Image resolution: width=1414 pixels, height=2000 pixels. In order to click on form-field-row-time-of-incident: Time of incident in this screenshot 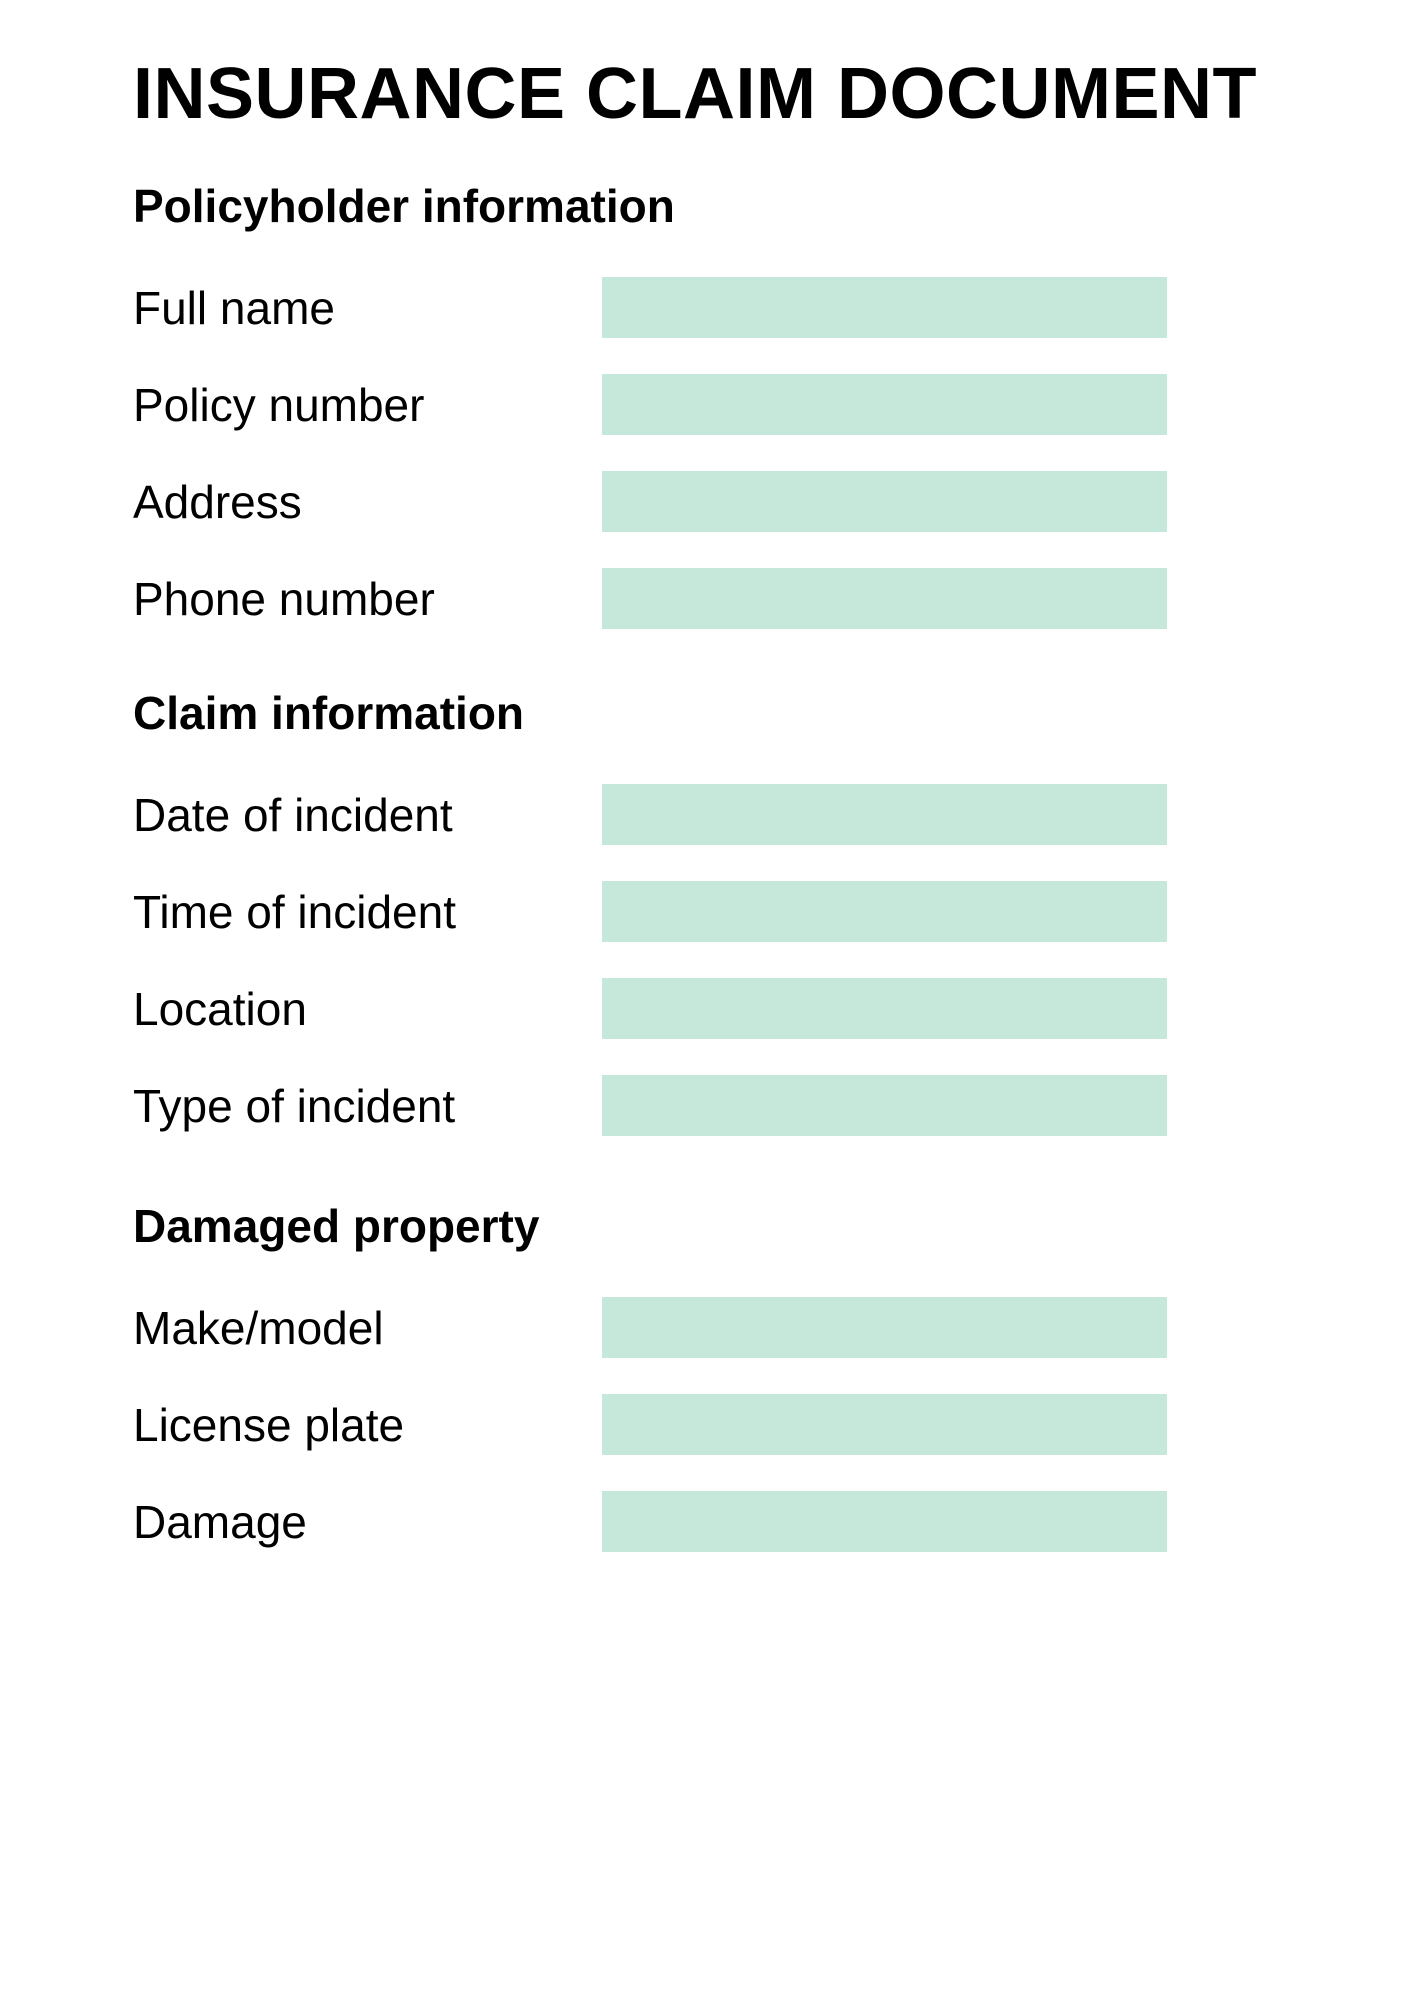, I will do `click(743, 911)`.